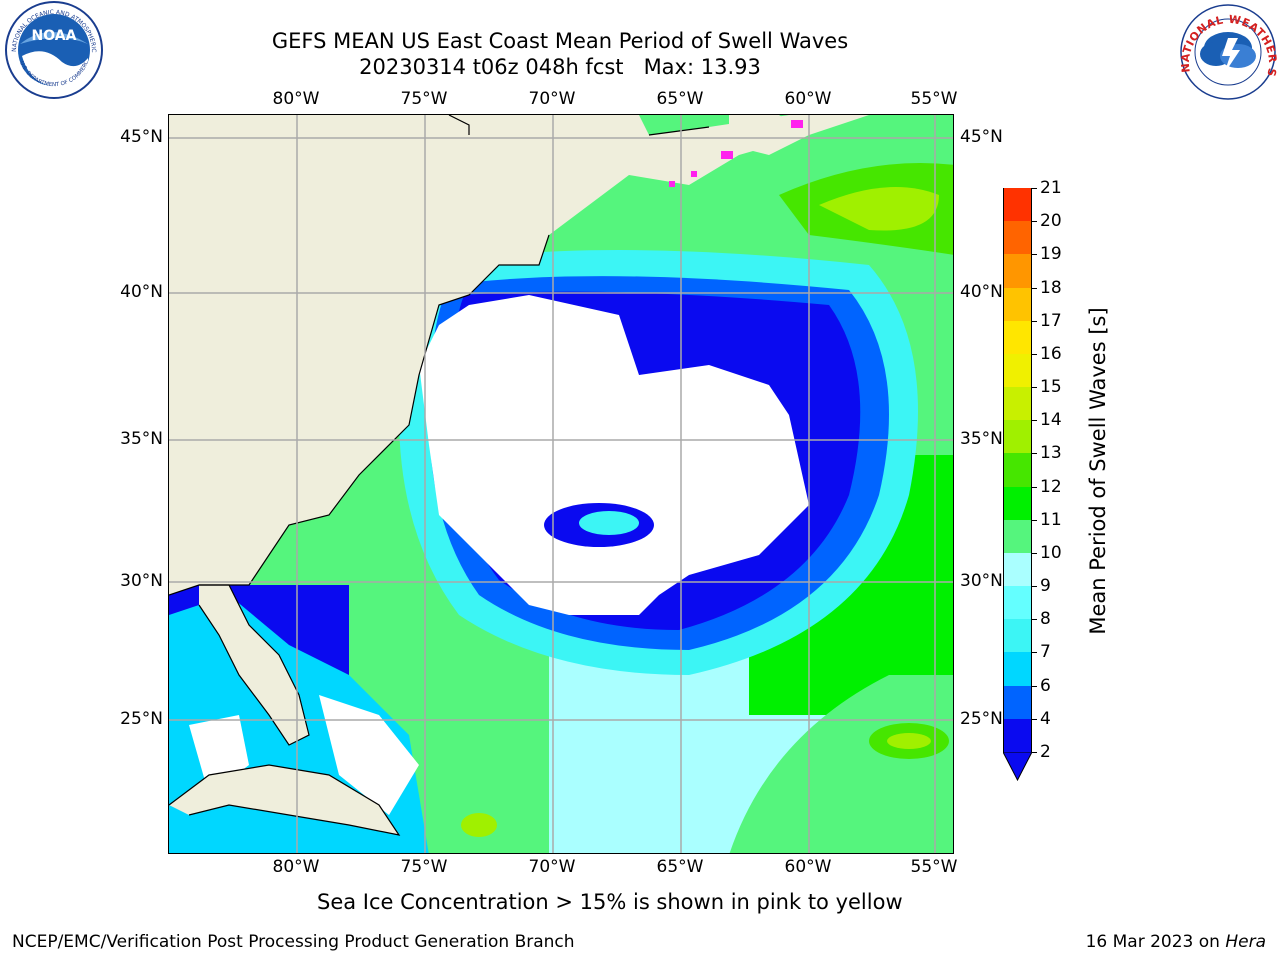 This screenshot has width=1280, height=960. Describe the element at coordinates (879, 209) in the screenshot. I see `field-zone-swell-peak-north` at that location.